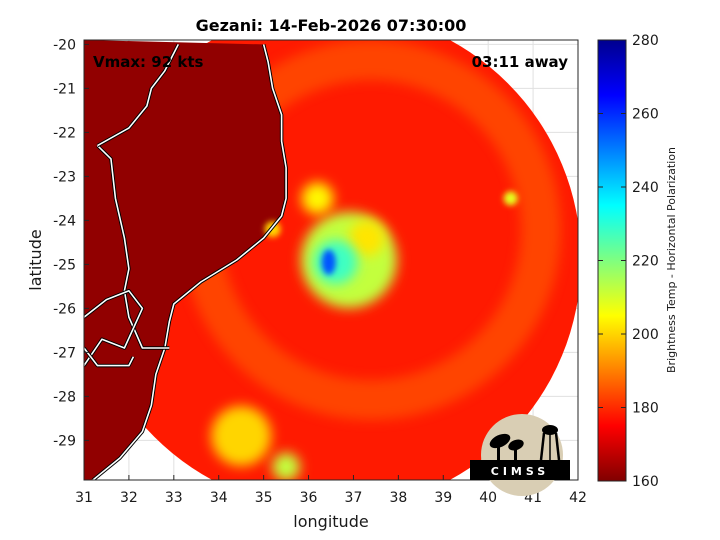  I want to click on x-tick-label: 35, so click(264, 498).